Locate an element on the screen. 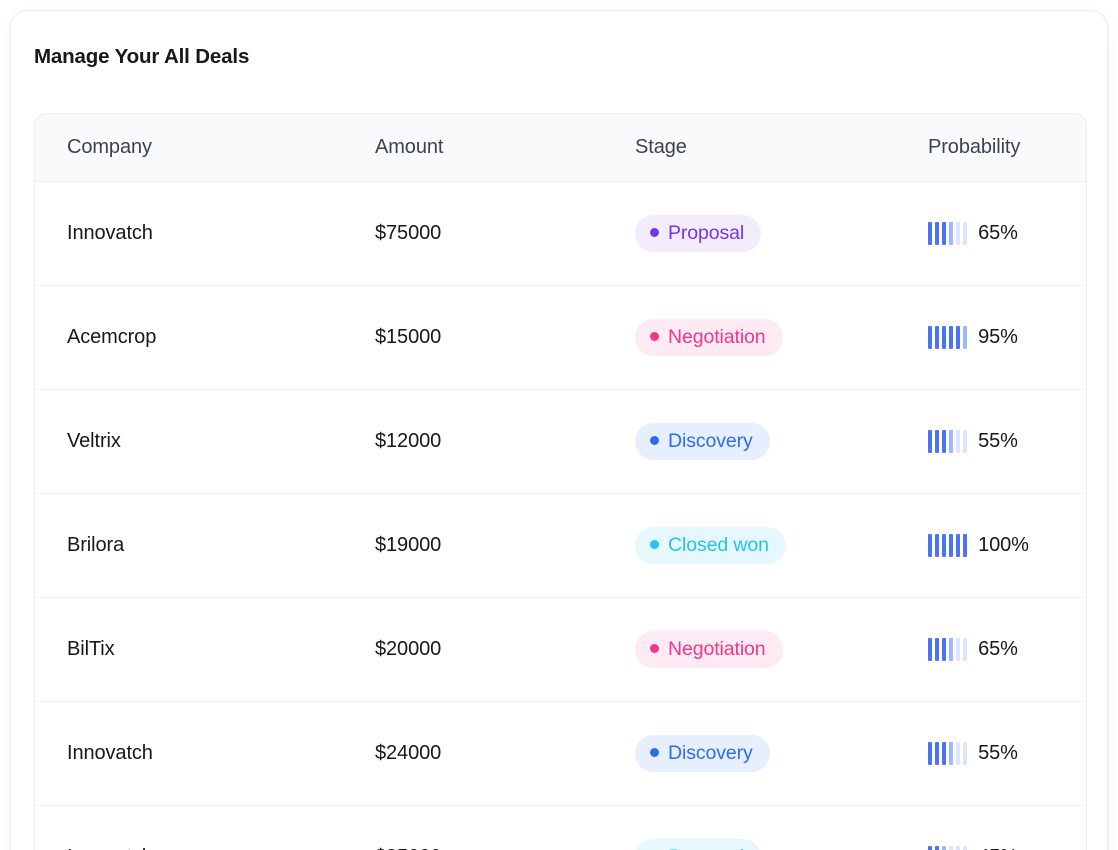  cell-stage: Negotiation is located at coordinates (752, 337).